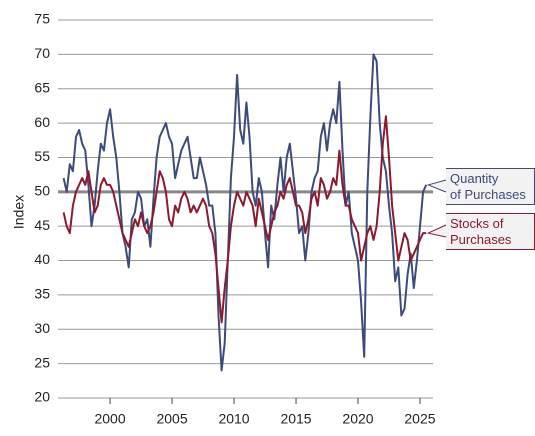  Describe the element at coordinates (419, 419) in the screenshot. I see `x-tick-label: 2025` at that location.